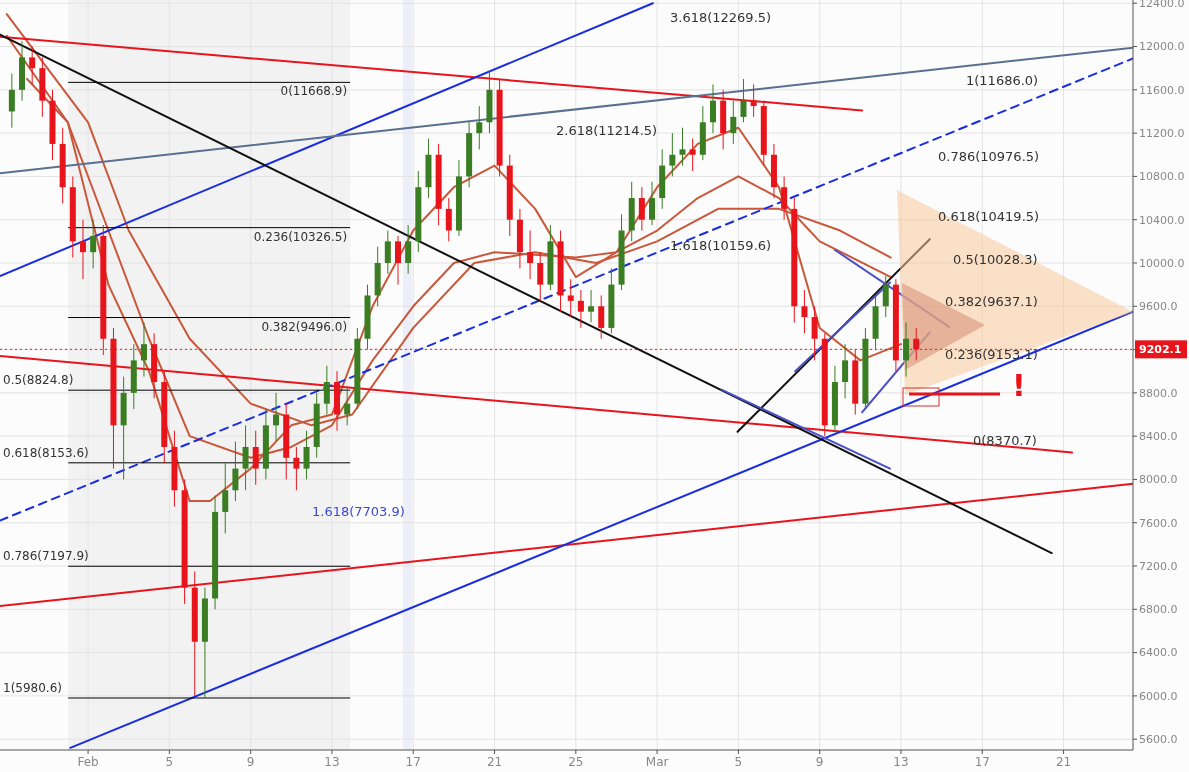 Image resolution: width=1189 pixels, height=772 pixels. What do you see at coordinates (1162, 90) in the screenshot?
I see `y-tick-label: 11600.0` at bounding box center [1162, 90].